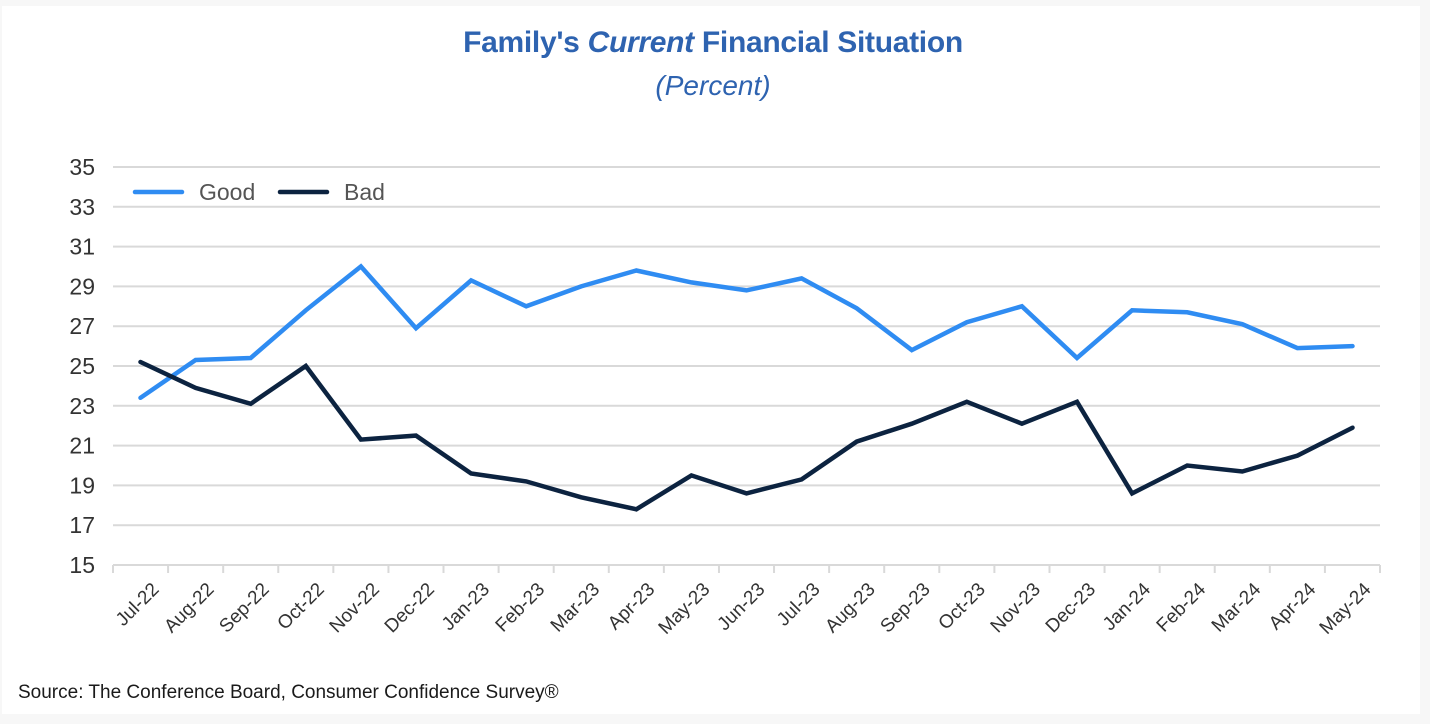 The height and width of the screenshot is (724, 1430). What do you see at coordinates (258, 192) in the screenshot?
I see `legend: Good Bad` at bounding box center [258, 192].